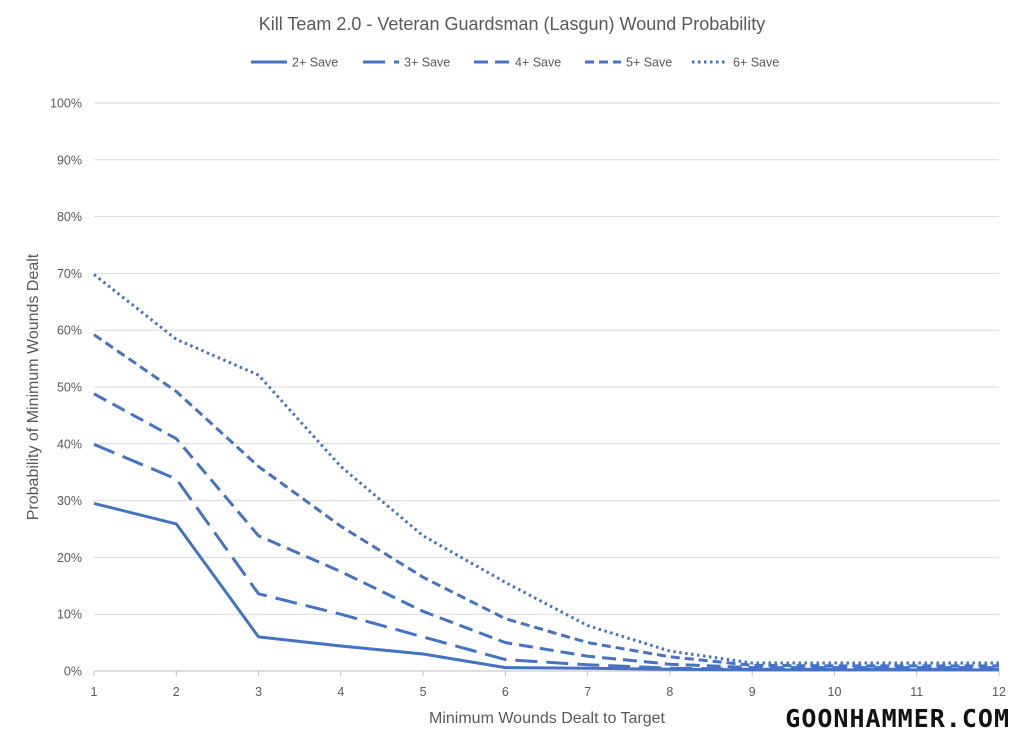 Image resolution: width=1024 pixels, height=743 pixels. I want to click on y-tick-label: 60%, so click(69, 331).